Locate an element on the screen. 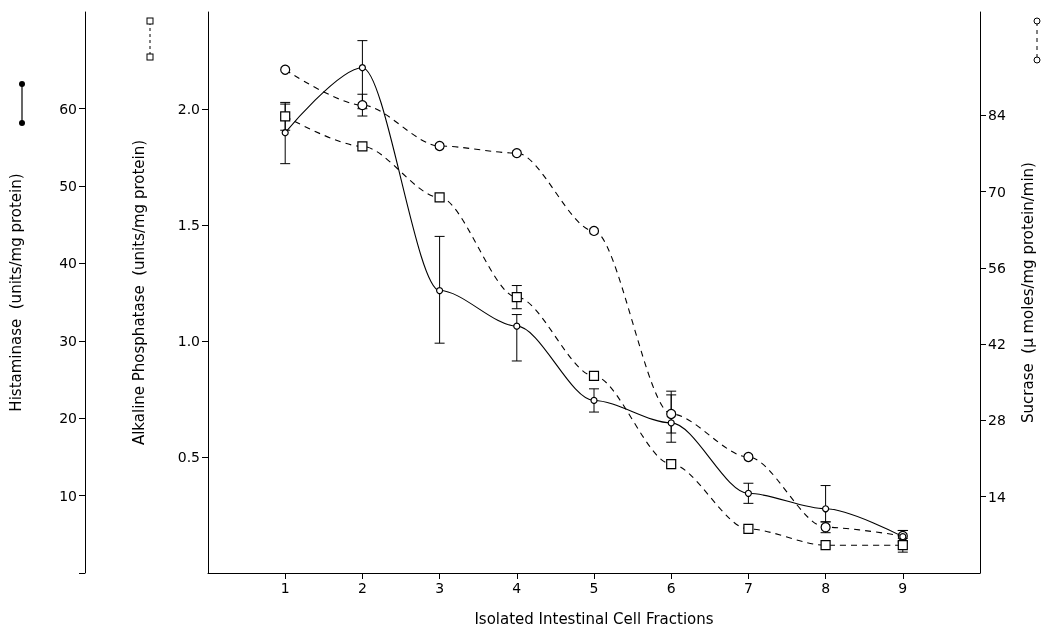 This screenshot has width=1047, height=631. x-tick-label: 6 is located at coordinates (671, 588).